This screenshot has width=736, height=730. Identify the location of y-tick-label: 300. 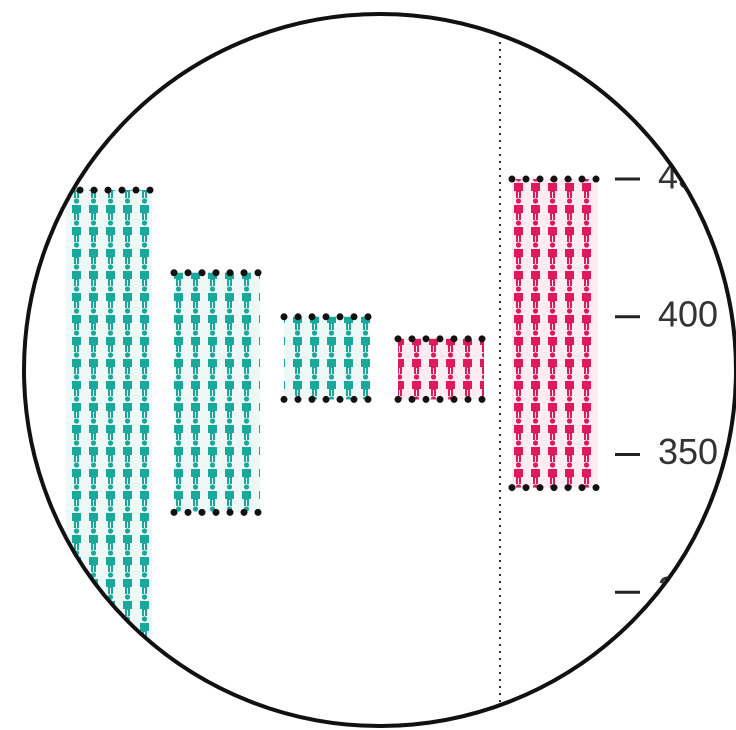
(688, 589).